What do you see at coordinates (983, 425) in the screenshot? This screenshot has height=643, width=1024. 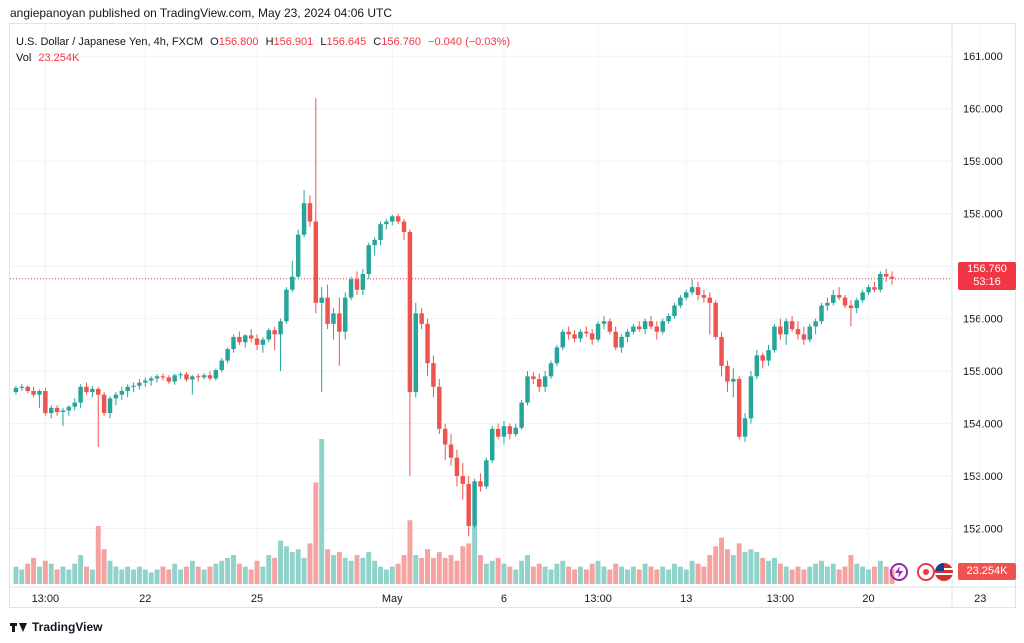 I see `y-tick-label: 154.000` at bounding box center [983, 425].